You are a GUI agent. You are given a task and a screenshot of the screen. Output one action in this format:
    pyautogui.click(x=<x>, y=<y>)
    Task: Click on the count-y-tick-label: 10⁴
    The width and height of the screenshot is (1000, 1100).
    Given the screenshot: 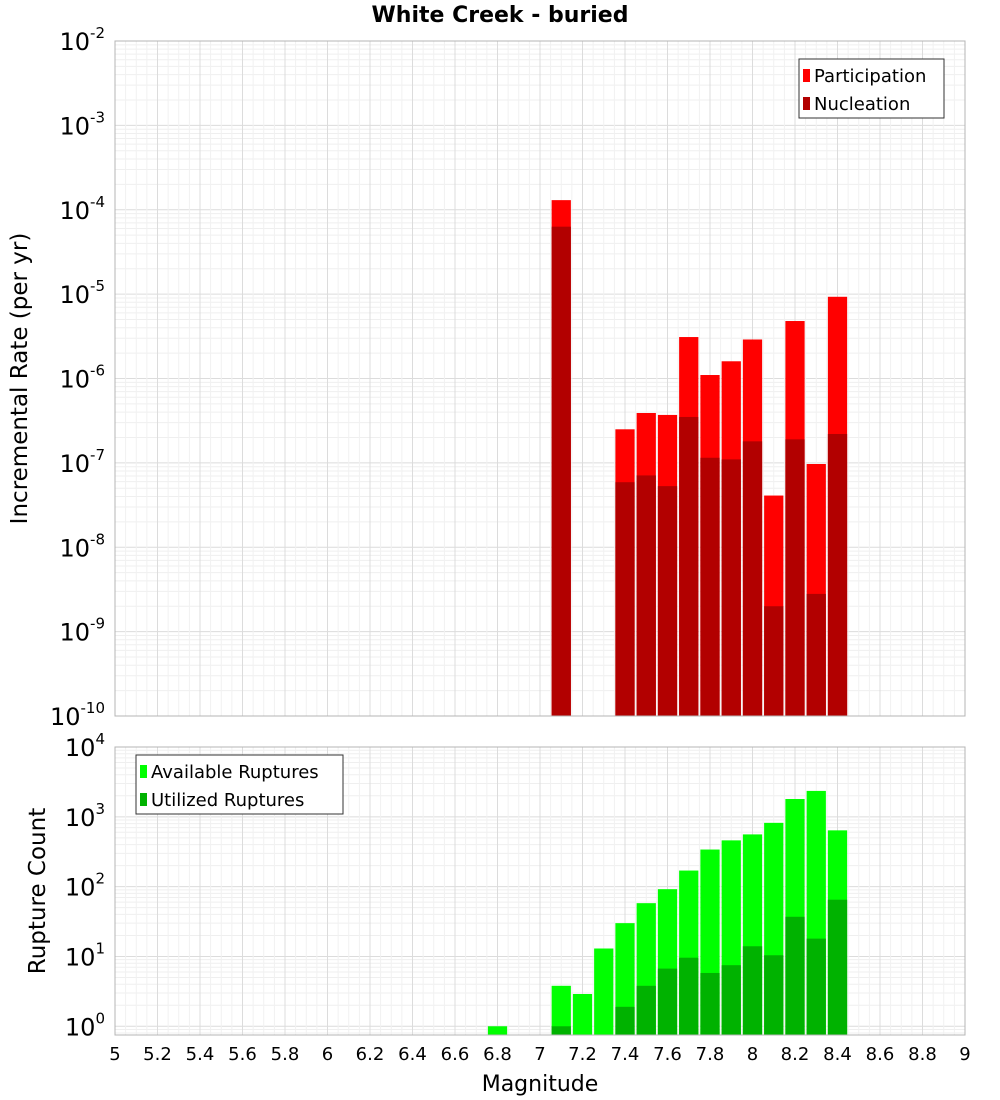 What is the action you would take?
    pyautogui.click(x=85, y=746)
    